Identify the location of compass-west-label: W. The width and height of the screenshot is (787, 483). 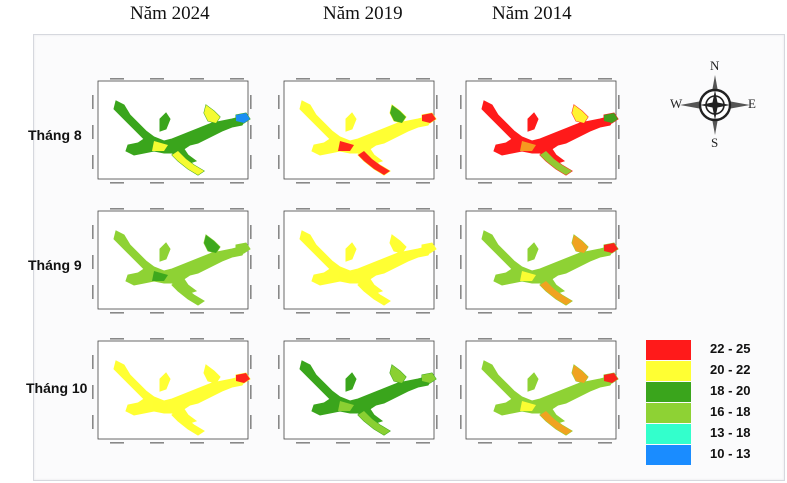
(676, 103).